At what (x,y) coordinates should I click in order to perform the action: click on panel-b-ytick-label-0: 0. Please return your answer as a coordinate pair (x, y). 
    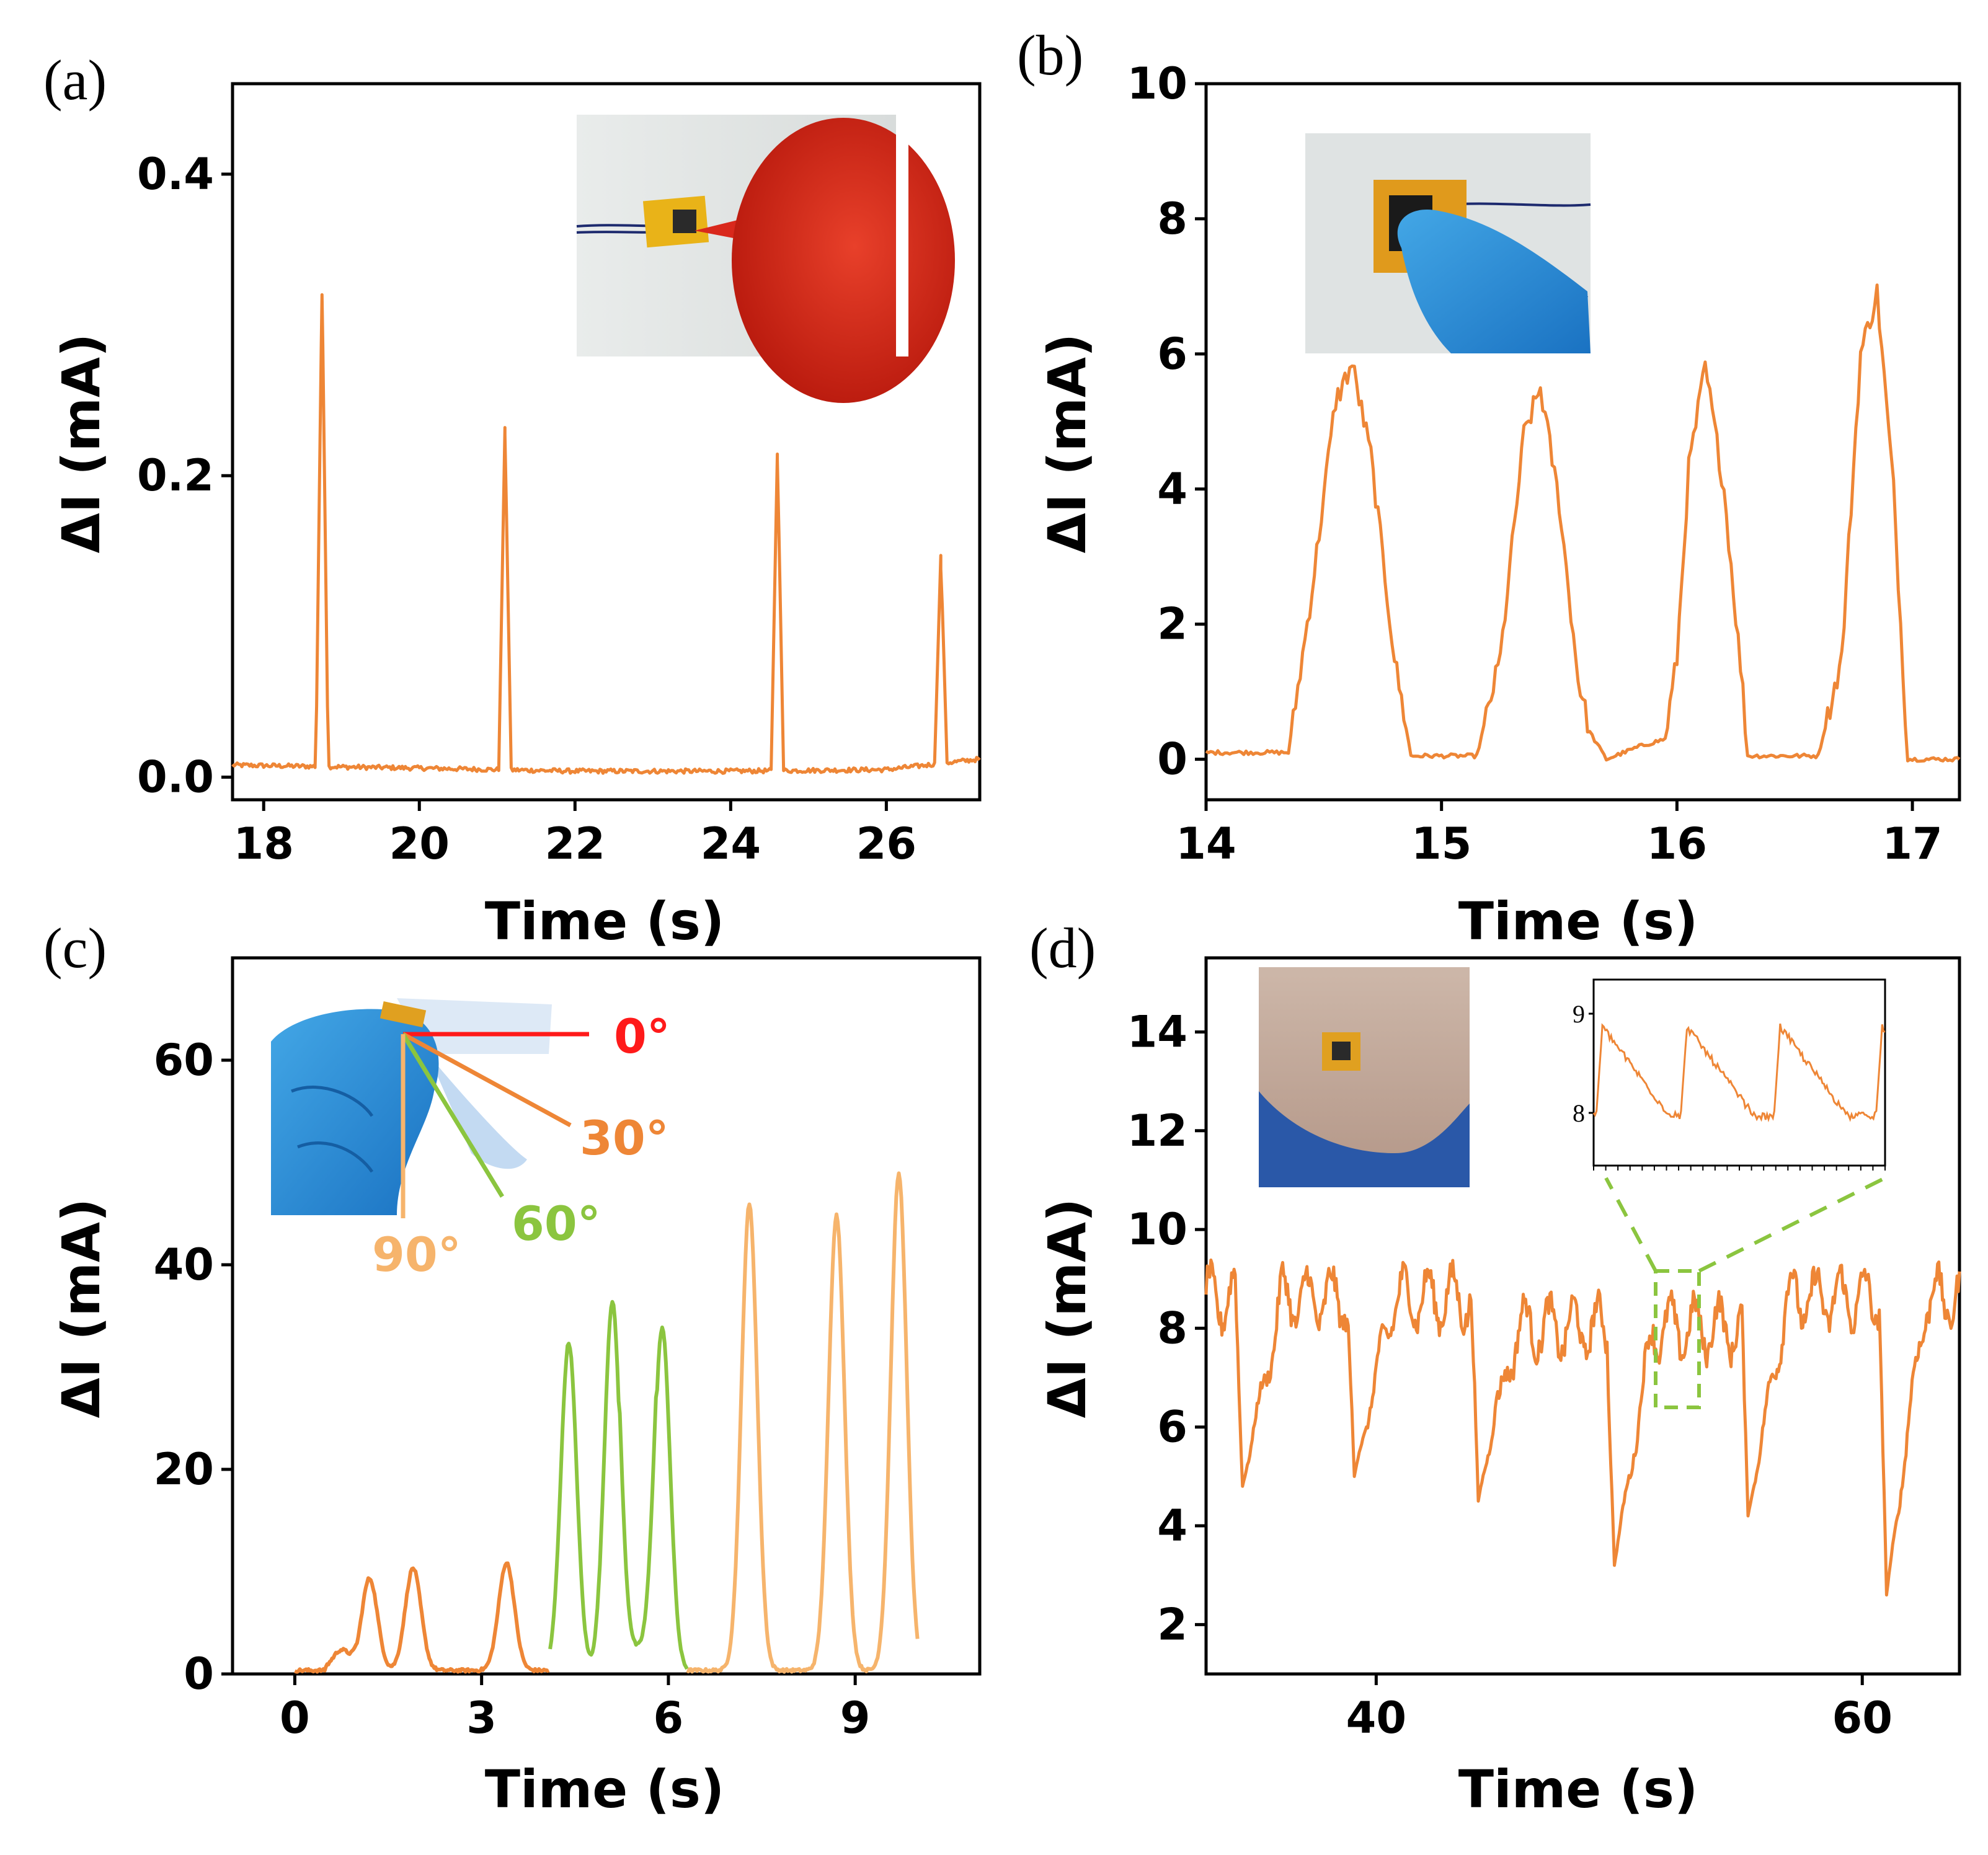
    Looking at the image, I should click on (1172, 759).